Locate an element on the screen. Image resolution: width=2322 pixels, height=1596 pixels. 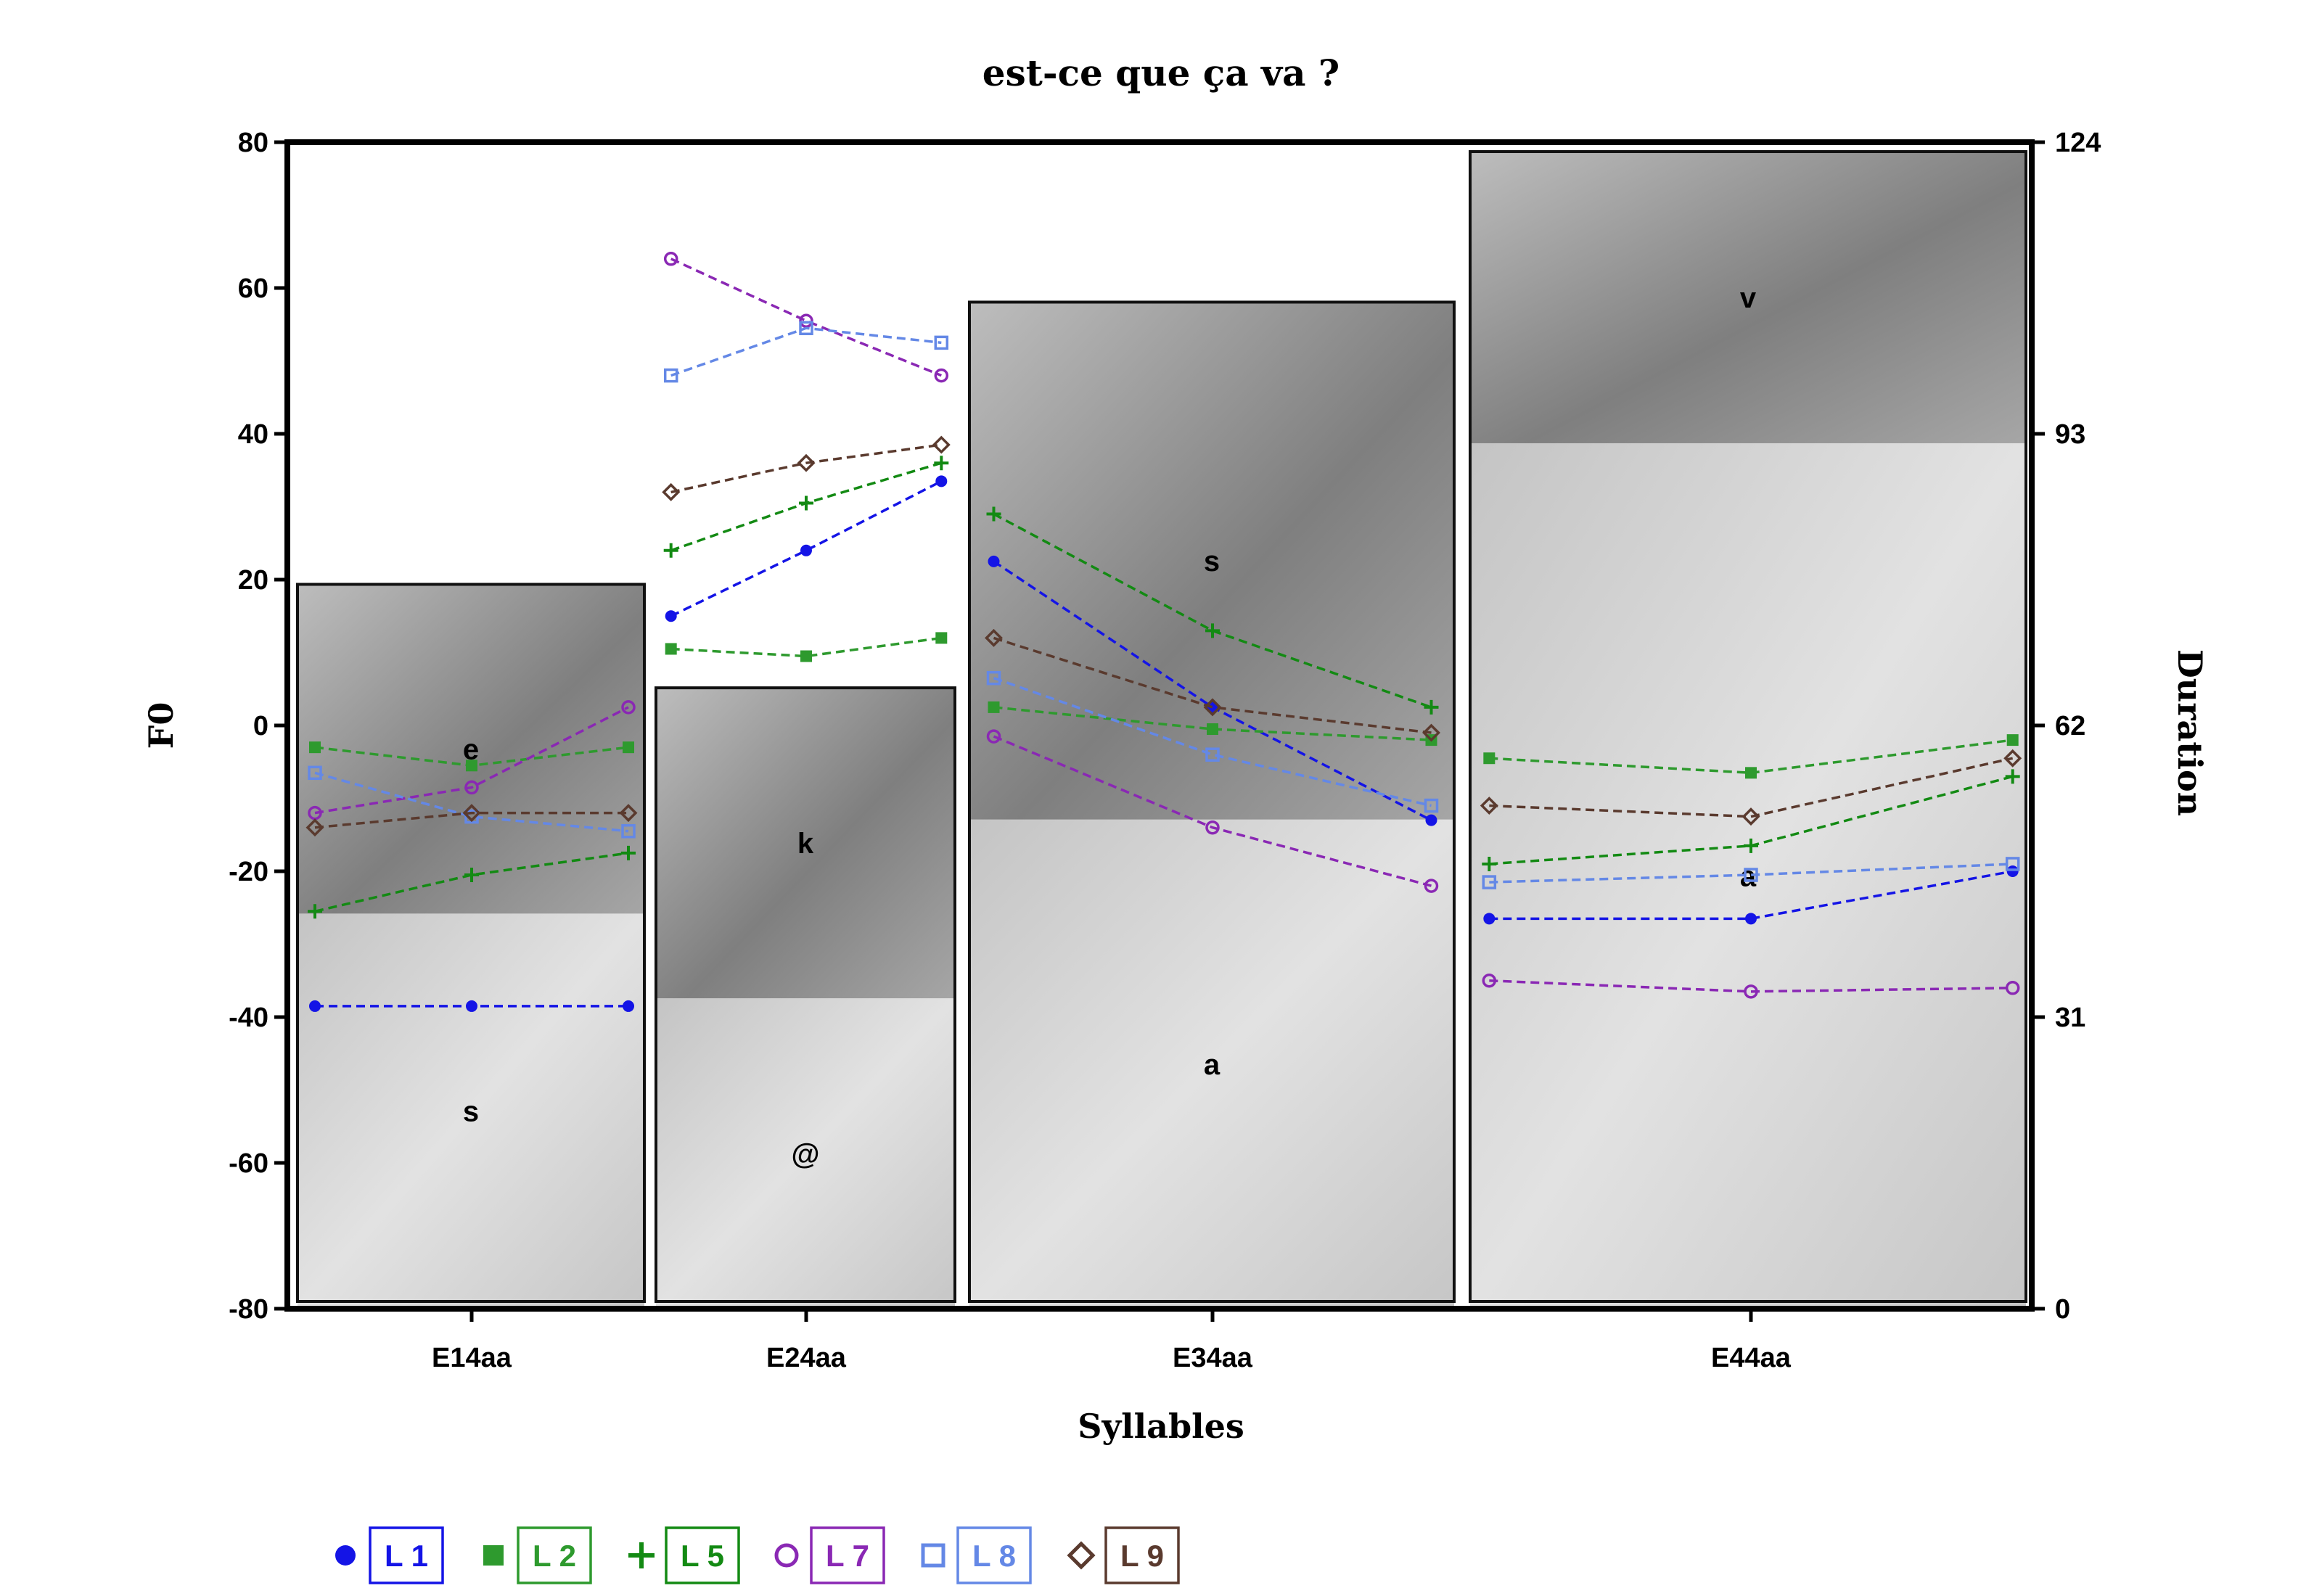
legend-item-l2: L 2 is located at coordinates (537, 1556).